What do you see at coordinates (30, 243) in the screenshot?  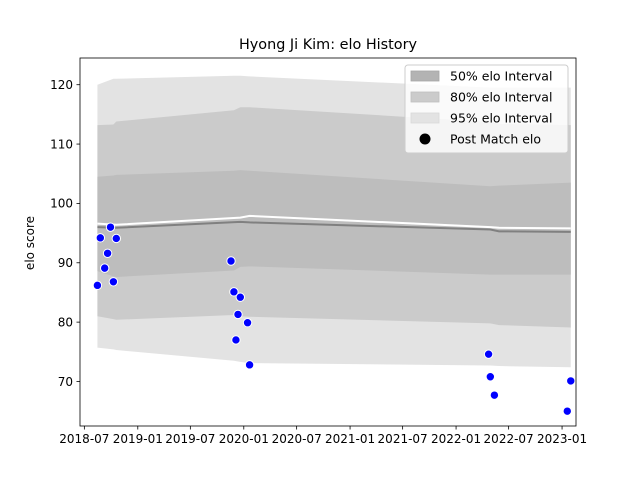 I see `y-axis-label: elo score` at bounding box center [30, 243].